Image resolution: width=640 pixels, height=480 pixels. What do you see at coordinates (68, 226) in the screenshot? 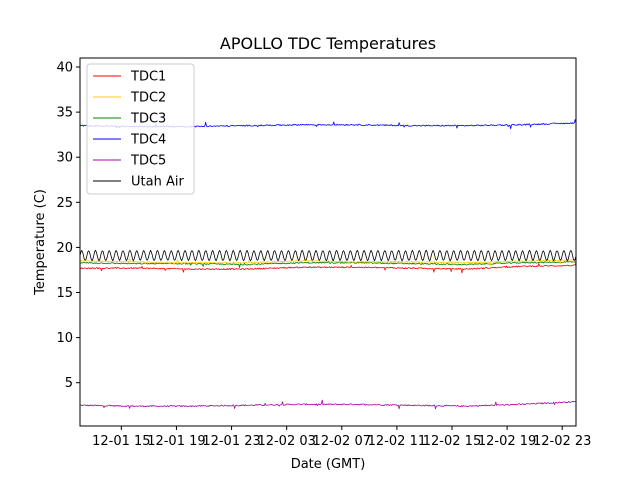
I see `y-axis-ticks: 5 10 15 20 25 30 35 40` at bounding box center [68, 226].